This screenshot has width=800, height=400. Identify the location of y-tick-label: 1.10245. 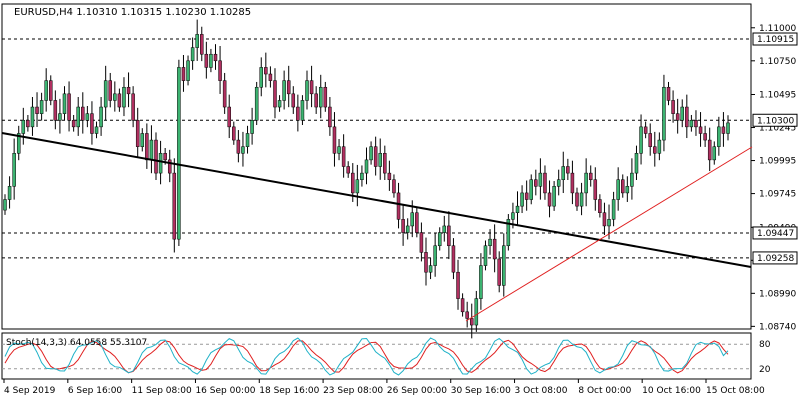
(777, 129).